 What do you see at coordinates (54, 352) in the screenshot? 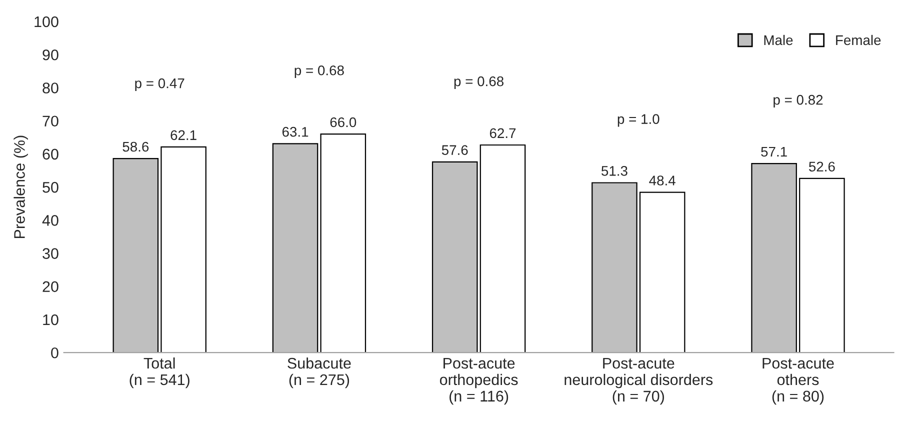
I see `y-tick-label: 0` at bounding box center [54, 352].